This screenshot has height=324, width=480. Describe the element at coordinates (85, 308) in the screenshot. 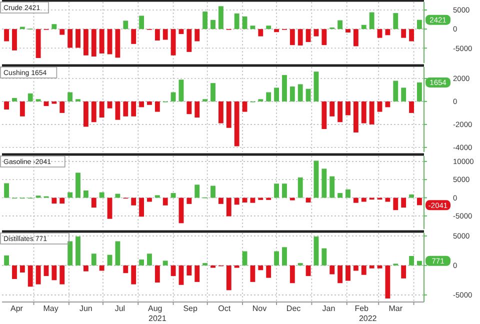

I see `x-tick-label: Jun` at that location.